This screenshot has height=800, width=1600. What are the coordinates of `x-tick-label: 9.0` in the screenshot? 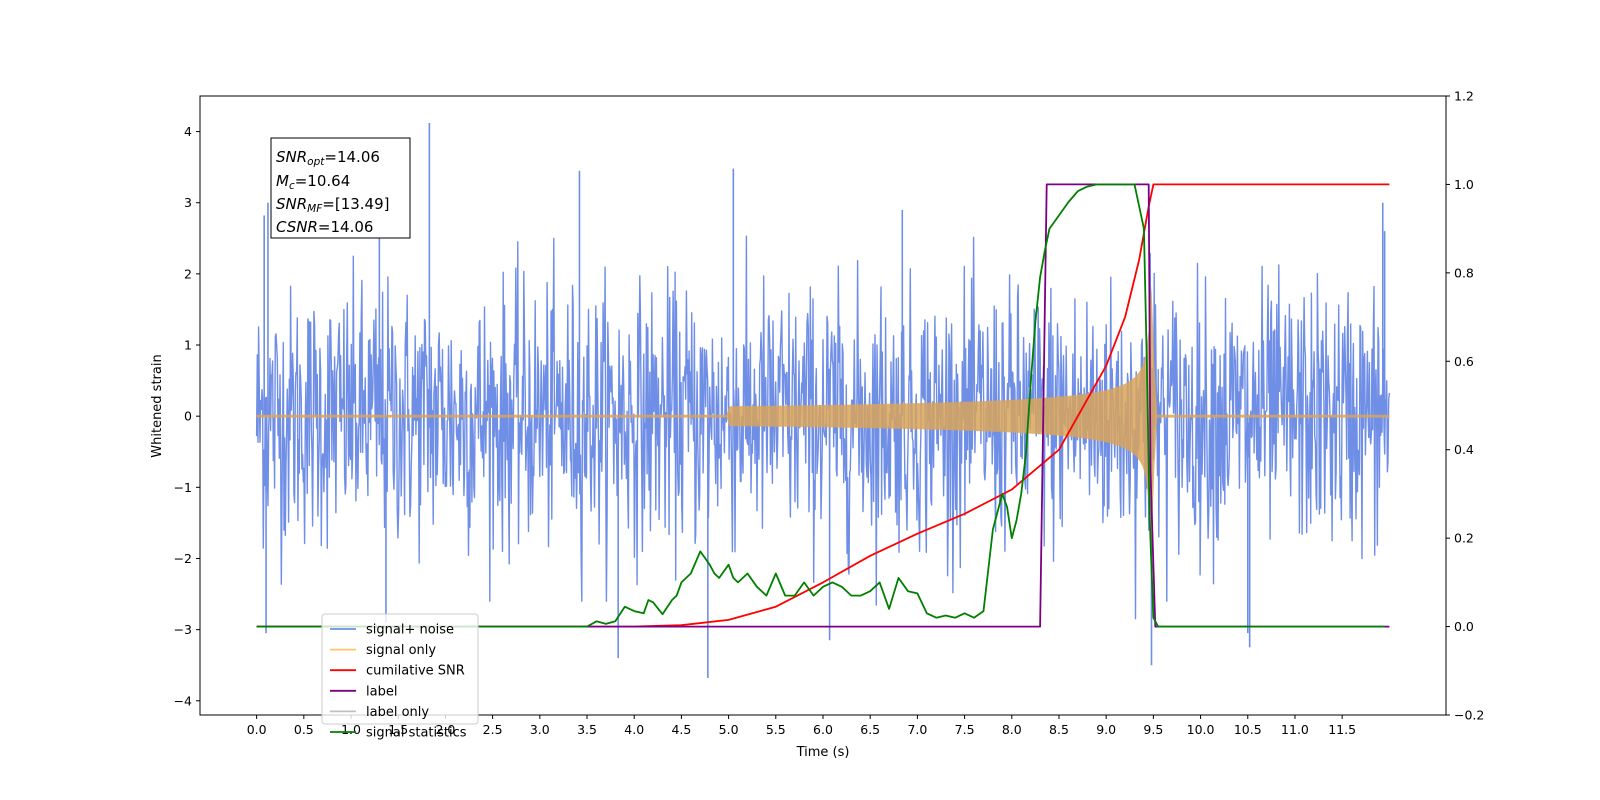 It's located at (1106, 729).